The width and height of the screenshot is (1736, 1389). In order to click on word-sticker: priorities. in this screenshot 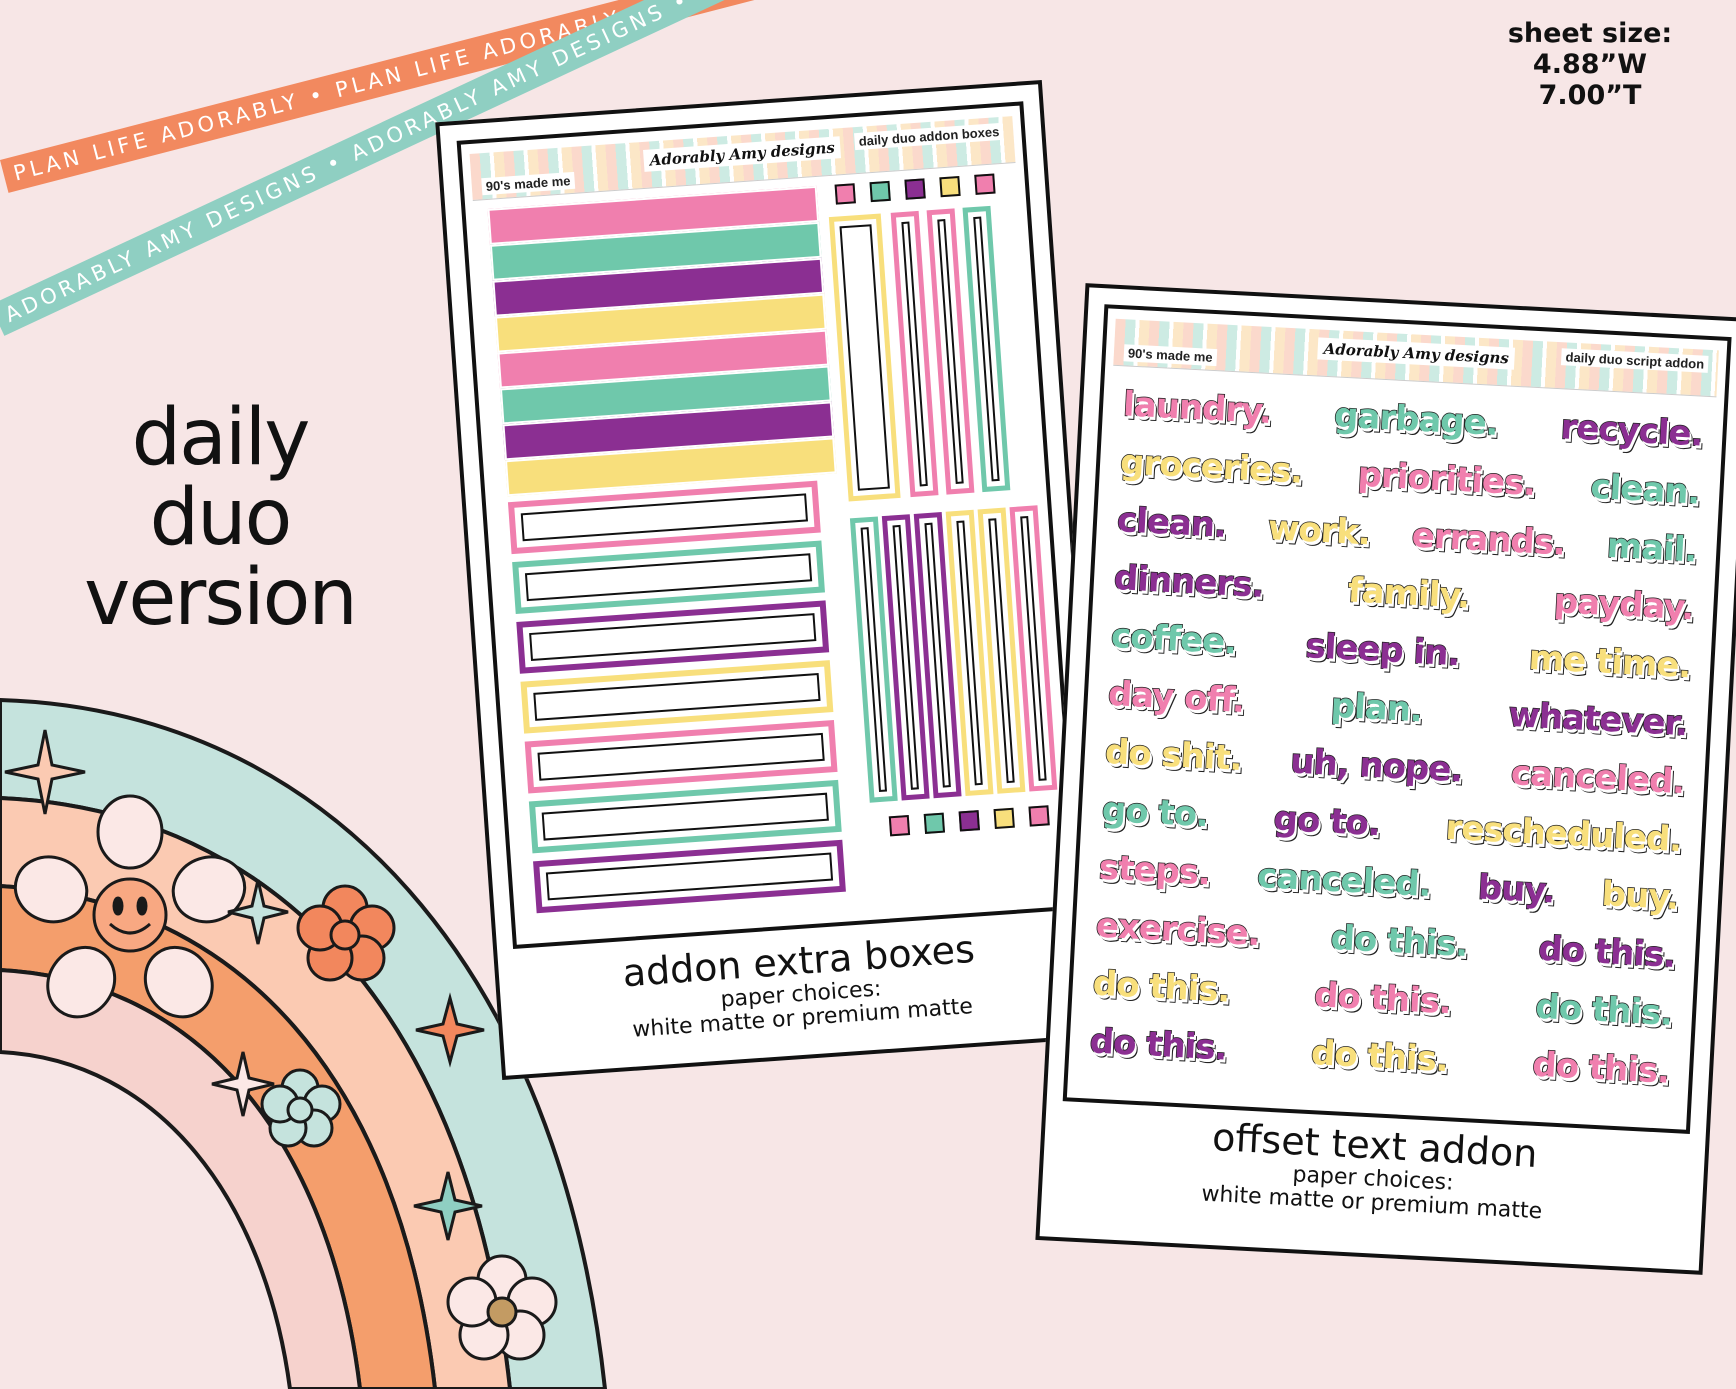, I will do `click(1446, 479)`.